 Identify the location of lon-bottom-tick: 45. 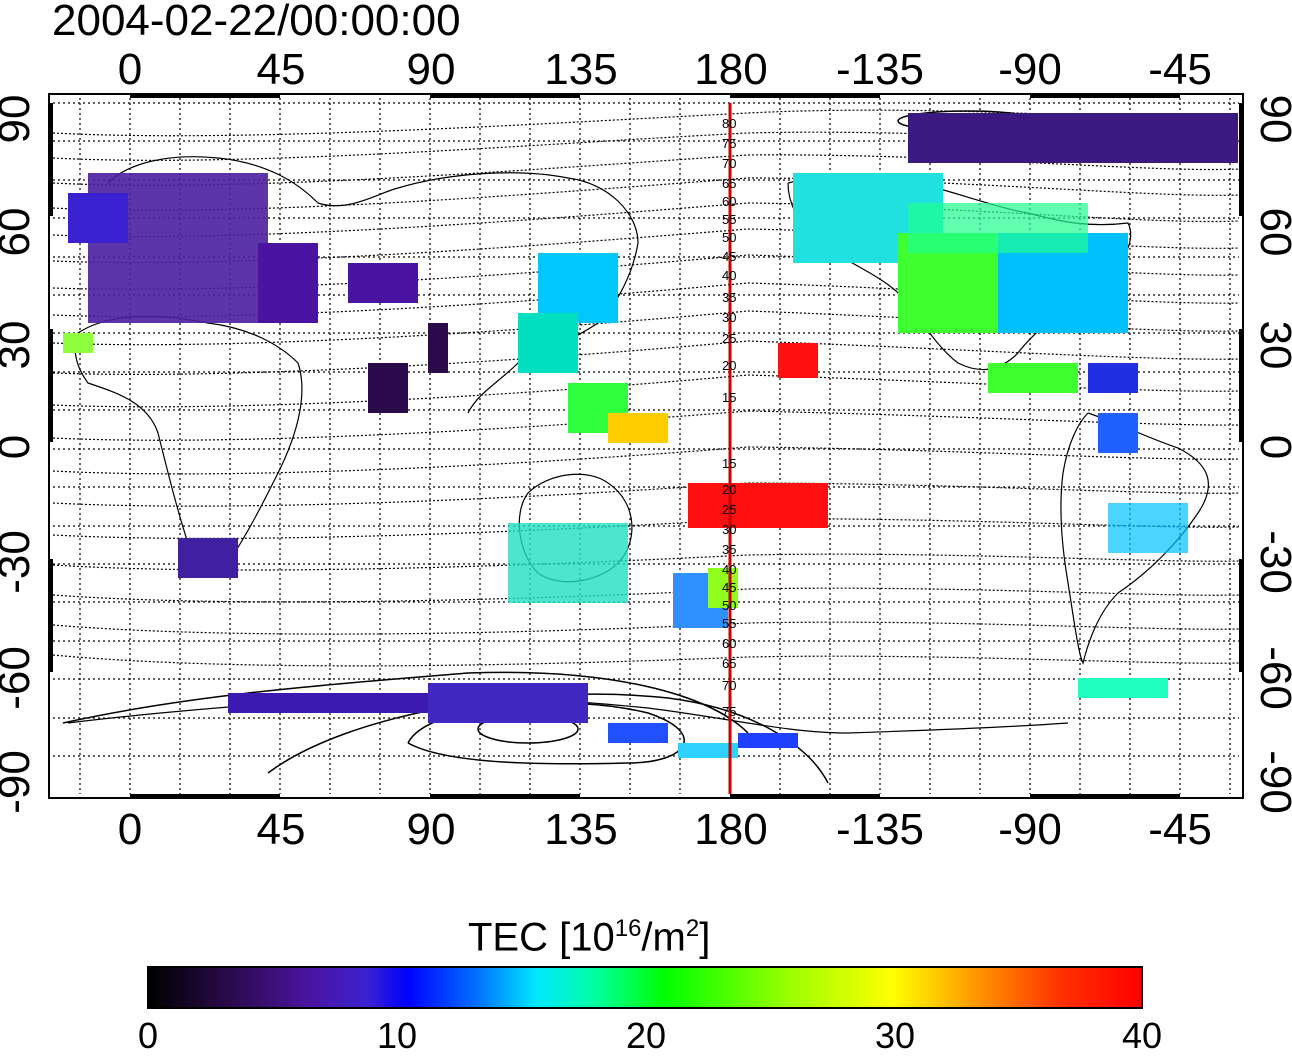
(281, 829).